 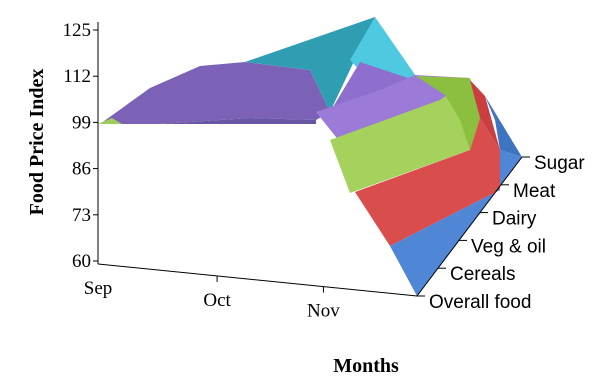 I want to click on depth-axis-line, so click(x=469, y=226).